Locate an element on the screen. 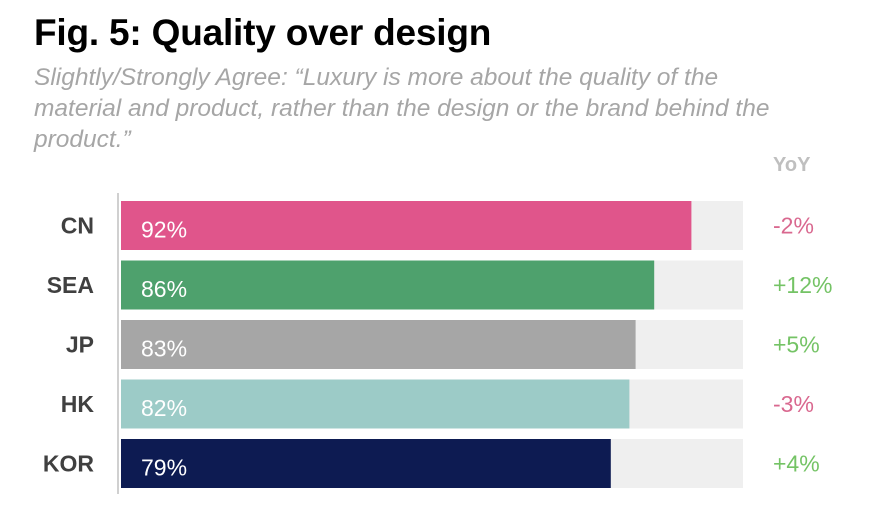 The image size is (872, 530). category-label-hk: HK is located at coordinates (78, 404).